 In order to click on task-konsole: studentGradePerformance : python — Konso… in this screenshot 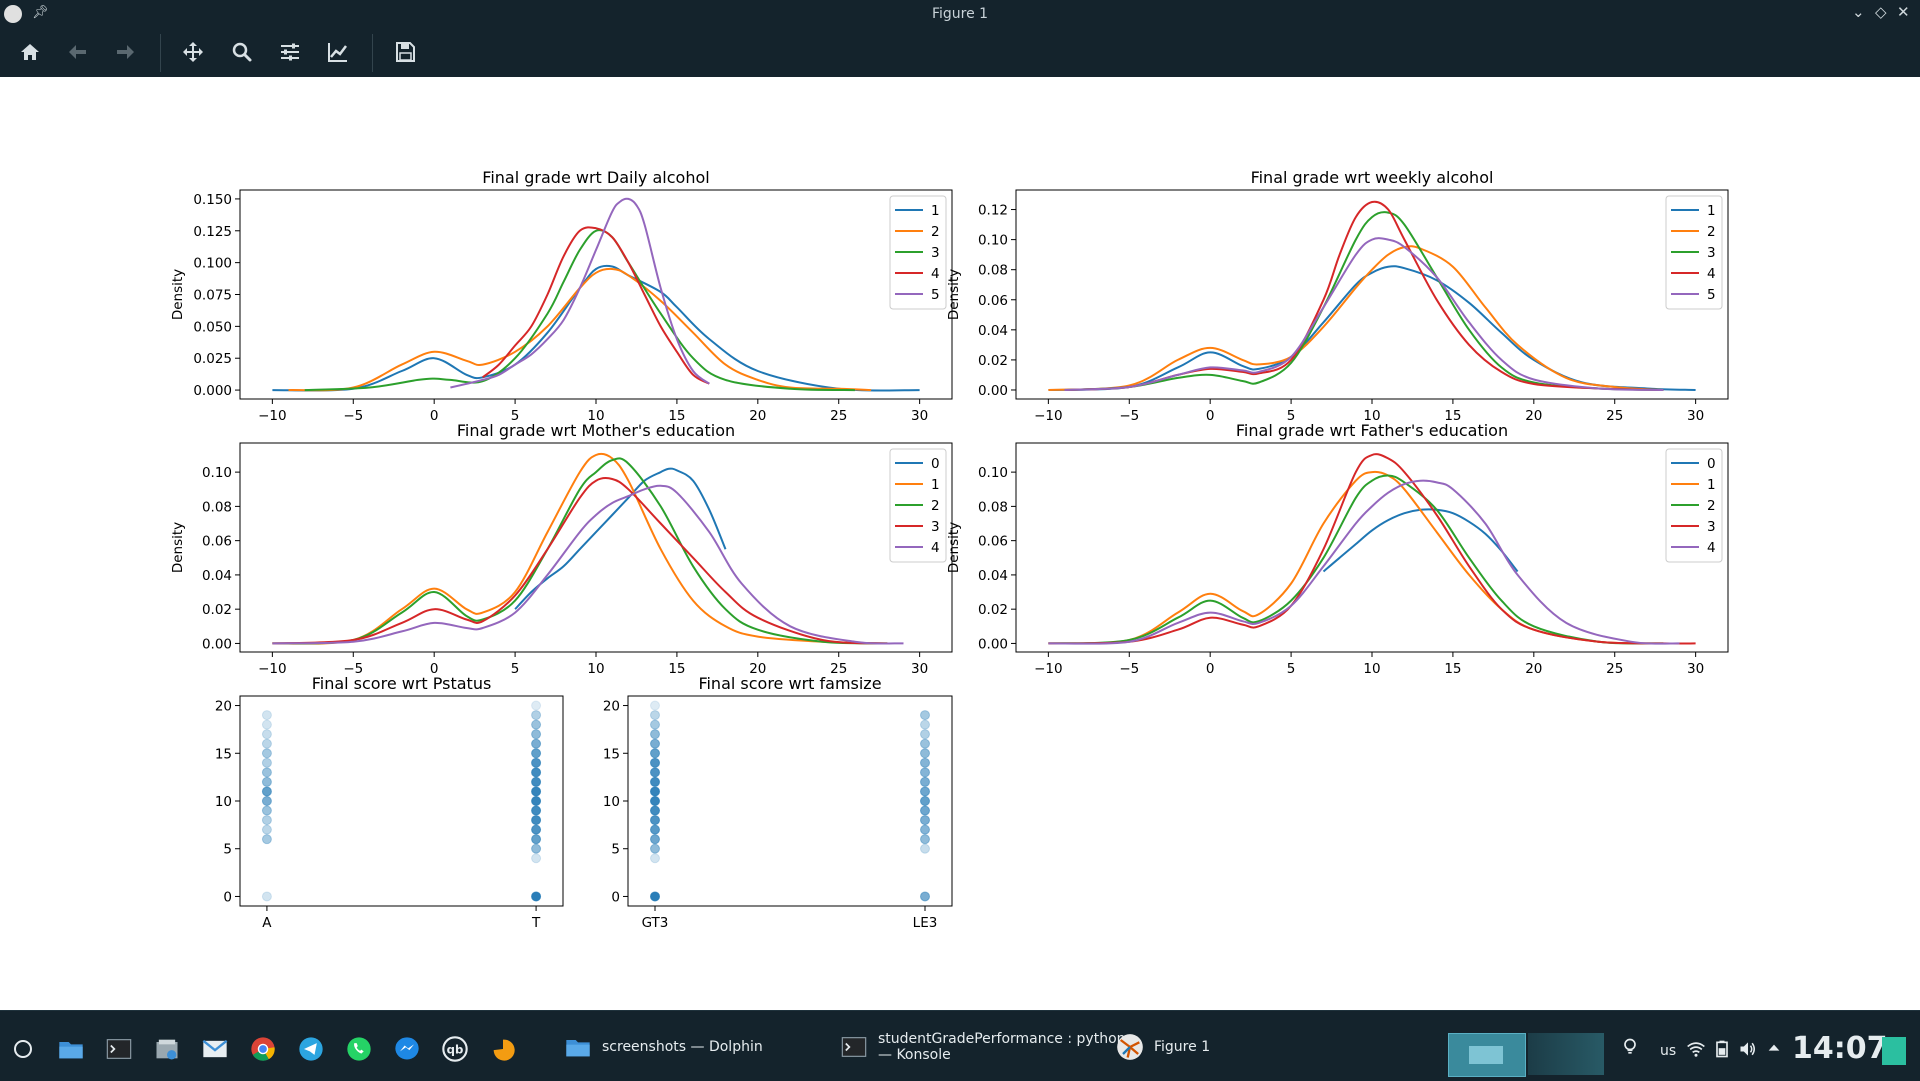, I will do `click(983, 1047)`.